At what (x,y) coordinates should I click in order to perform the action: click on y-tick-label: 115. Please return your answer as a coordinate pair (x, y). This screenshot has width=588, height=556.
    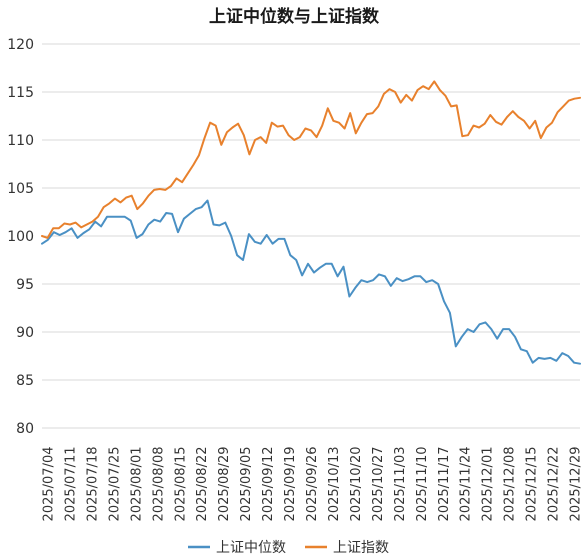
    Looking at the image, I should click on (20, 93).